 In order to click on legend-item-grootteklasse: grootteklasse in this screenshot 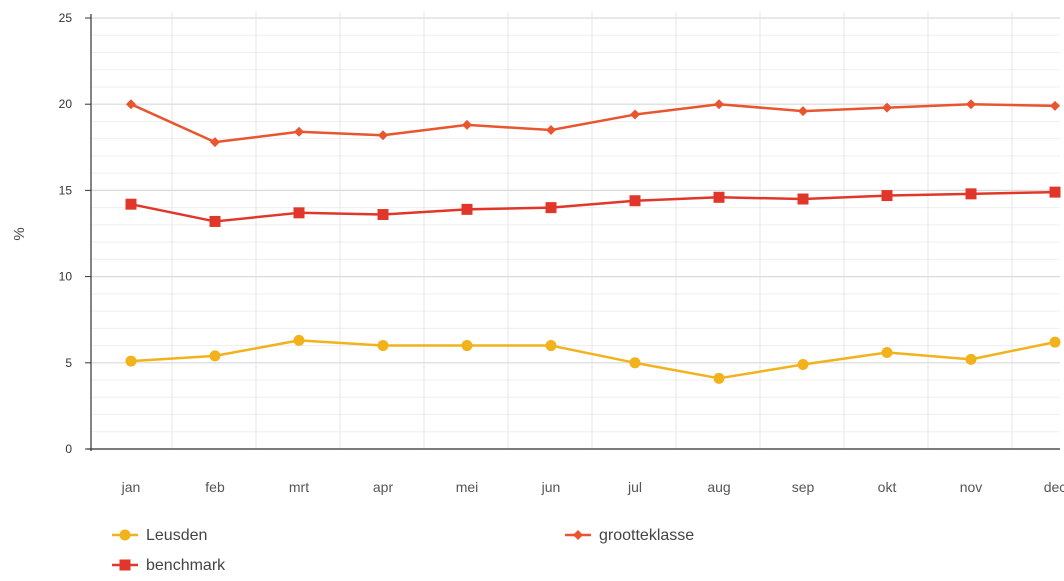, I will do `click(629, 535)`.